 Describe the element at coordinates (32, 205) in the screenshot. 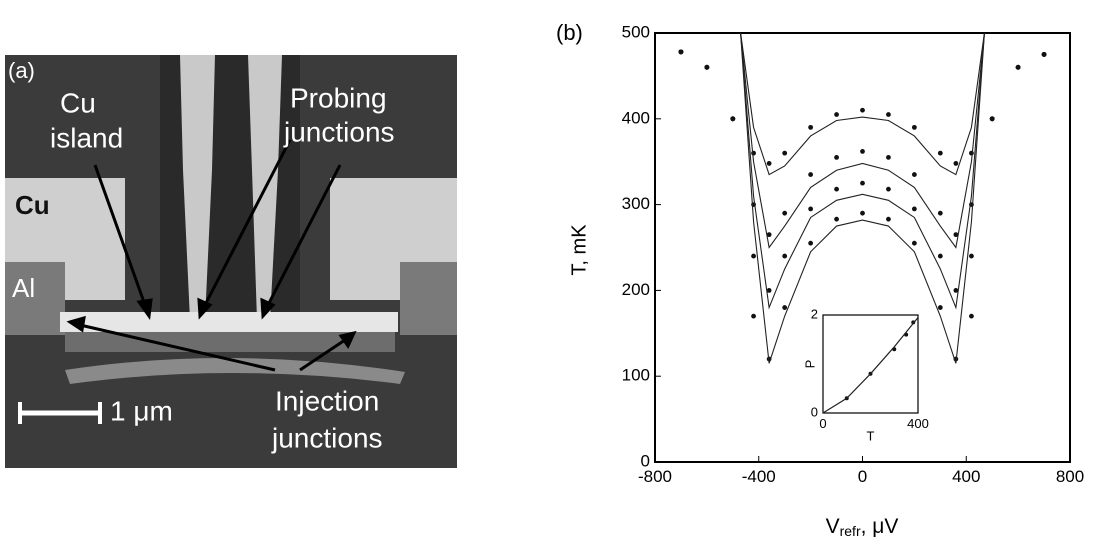

I see `label-cu: Cu` at that location.